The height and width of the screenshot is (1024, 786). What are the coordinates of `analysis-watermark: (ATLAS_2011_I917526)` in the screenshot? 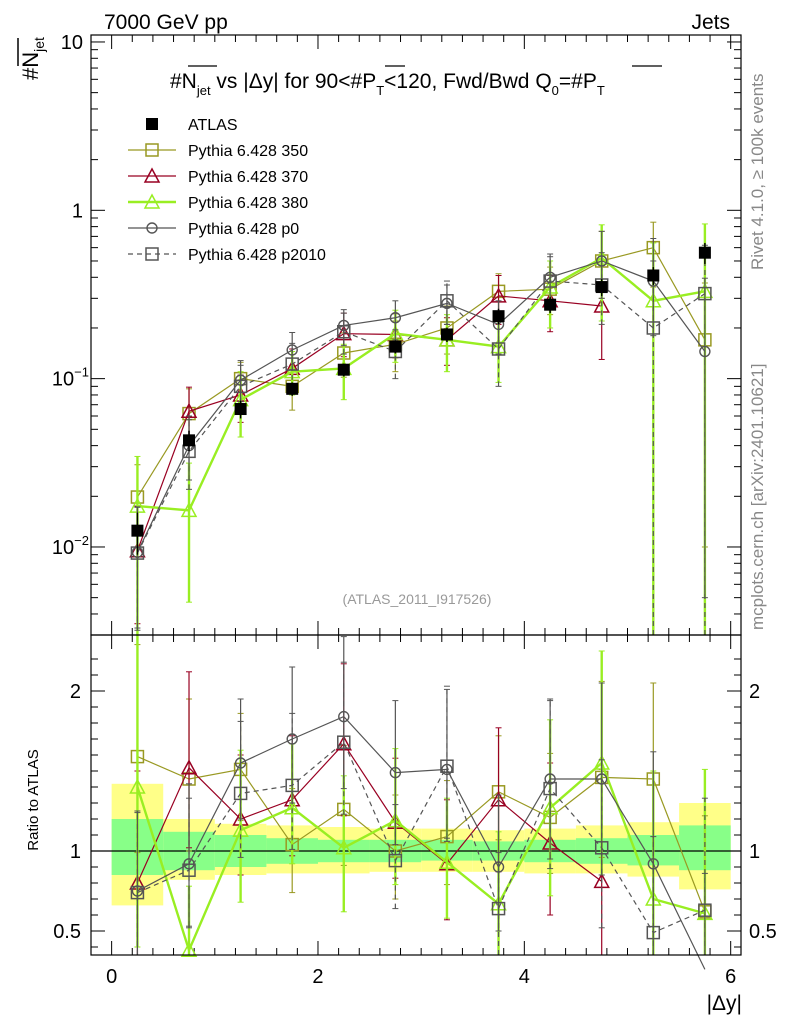 It's located at (417, 599).